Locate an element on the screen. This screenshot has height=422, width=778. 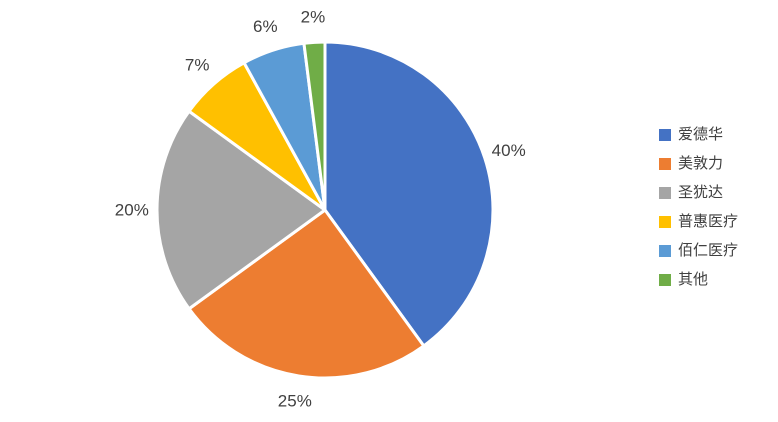
legend-label: 普惠医疗 is located at coordinates (708, 221).